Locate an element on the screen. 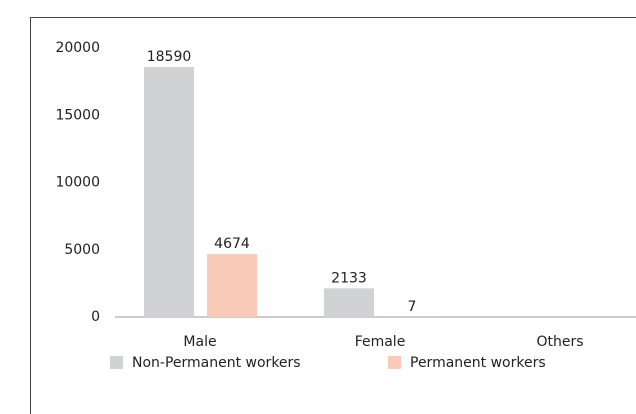 This screenshot has width=636, height=414. y-tick-label: 15000 is located at coordinates (77, 115).